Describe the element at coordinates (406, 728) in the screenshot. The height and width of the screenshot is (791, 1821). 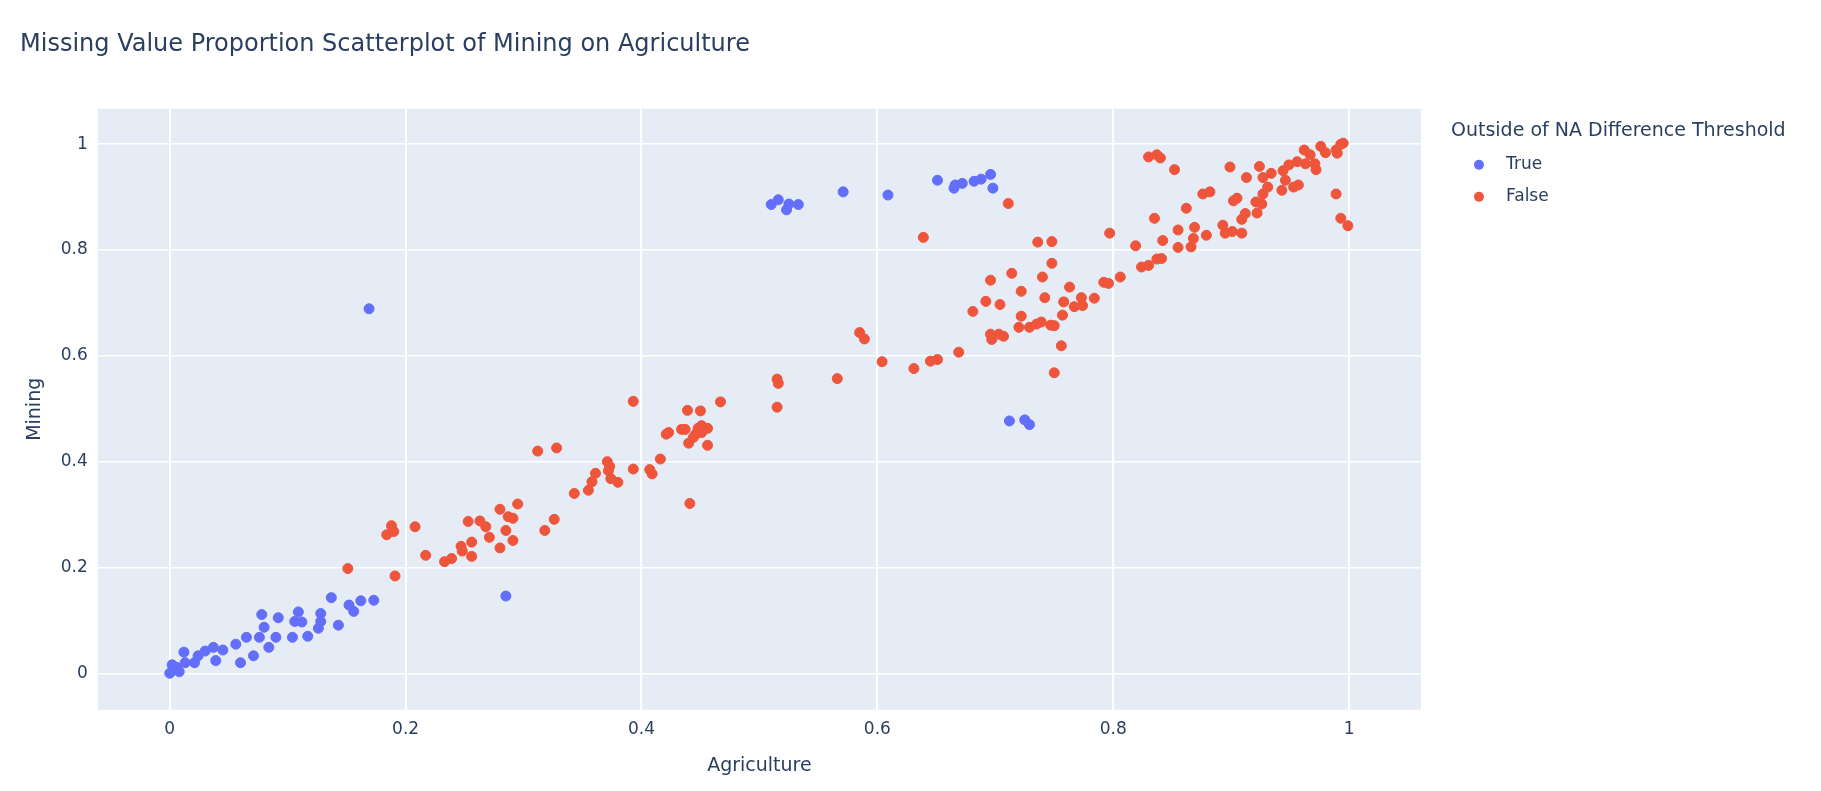
I see `x-tick-label: 0.2` at that location.